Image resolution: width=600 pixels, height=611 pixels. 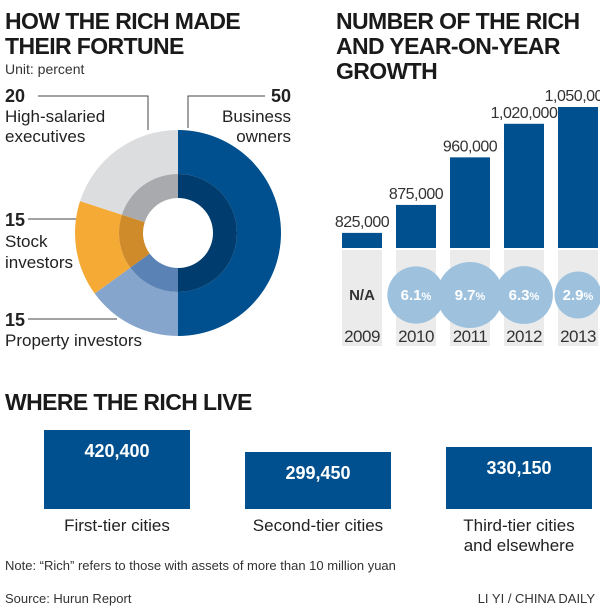 I want to click on executives-label-2: executives, so click(x=45, y=136).